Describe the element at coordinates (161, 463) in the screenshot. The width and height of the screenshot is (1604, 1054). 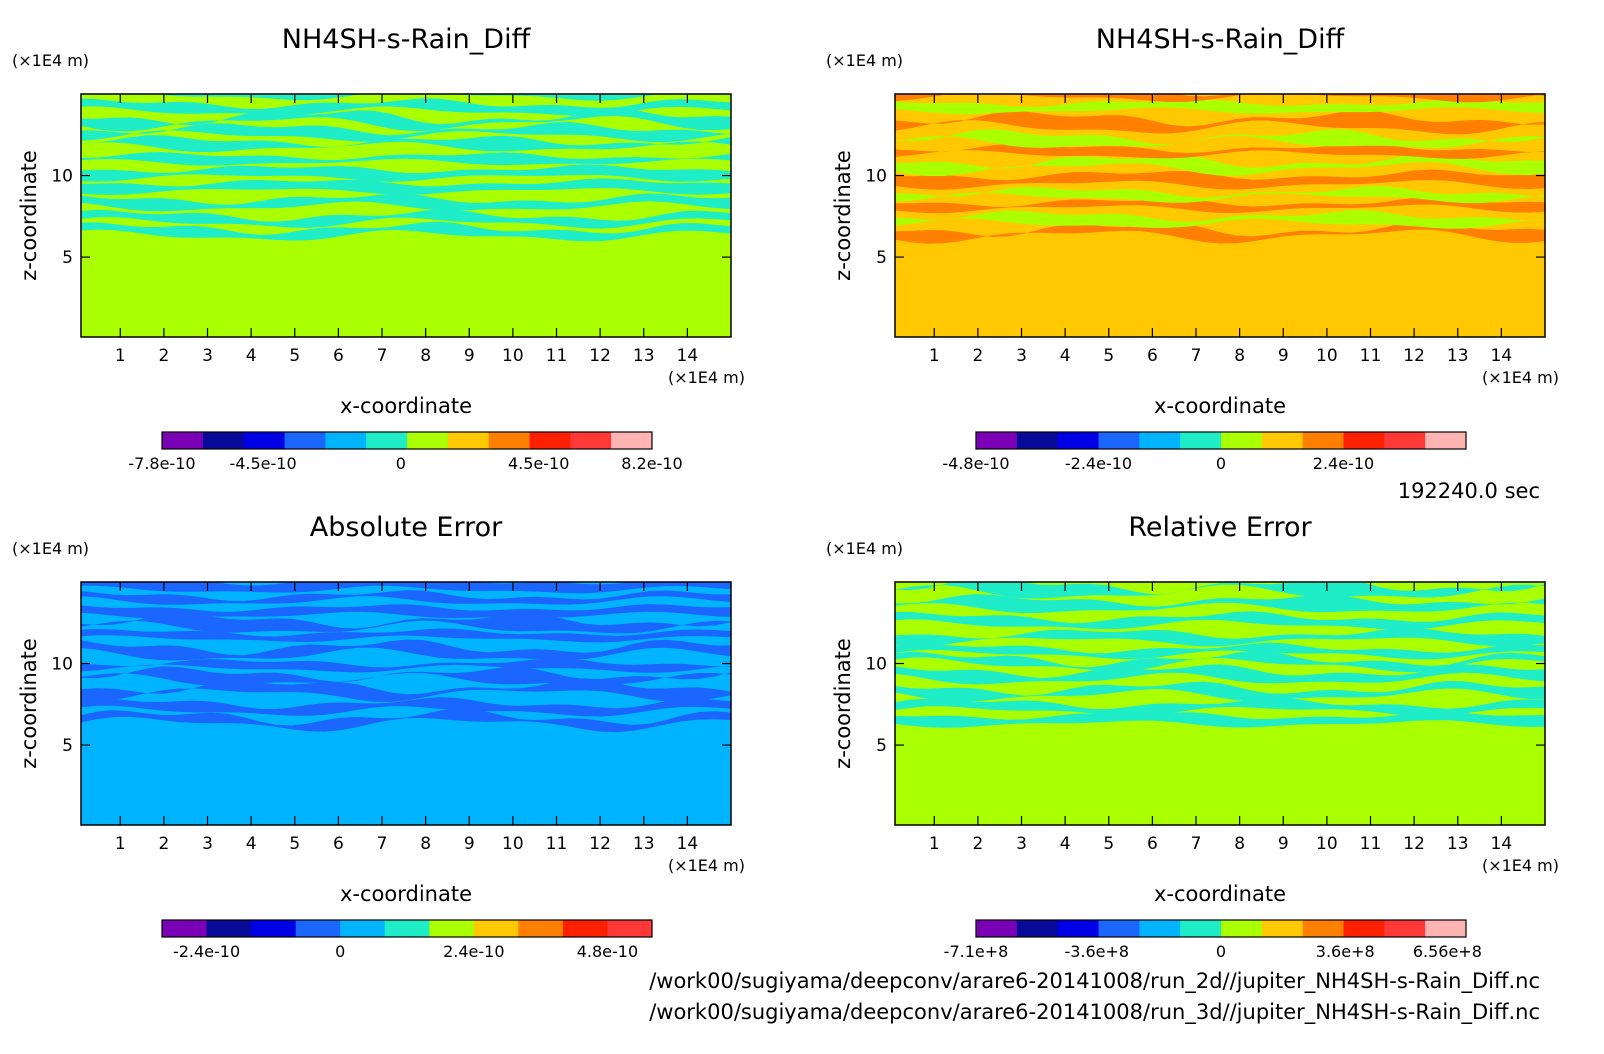
I see `colorbar-label: -7.8e-10` at that location.